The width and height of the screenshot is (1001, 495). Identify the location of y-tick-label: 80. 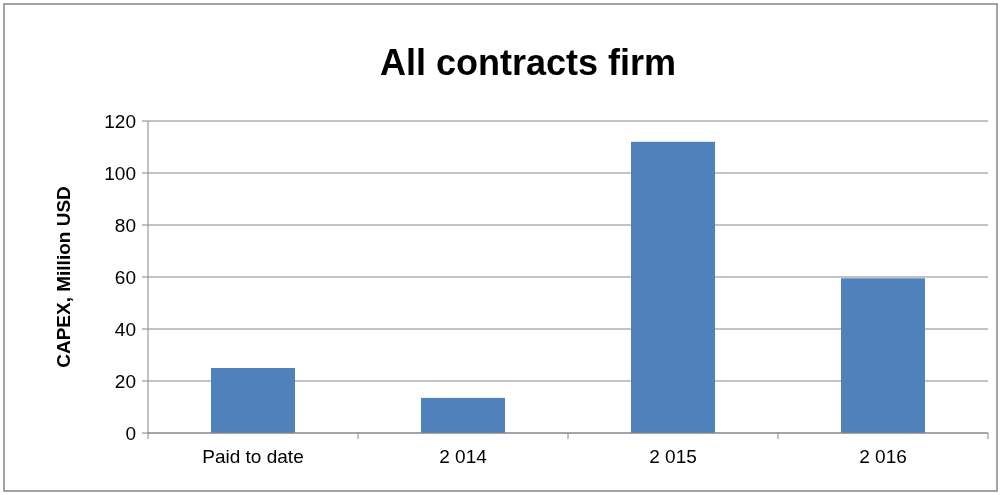
(125, 225).